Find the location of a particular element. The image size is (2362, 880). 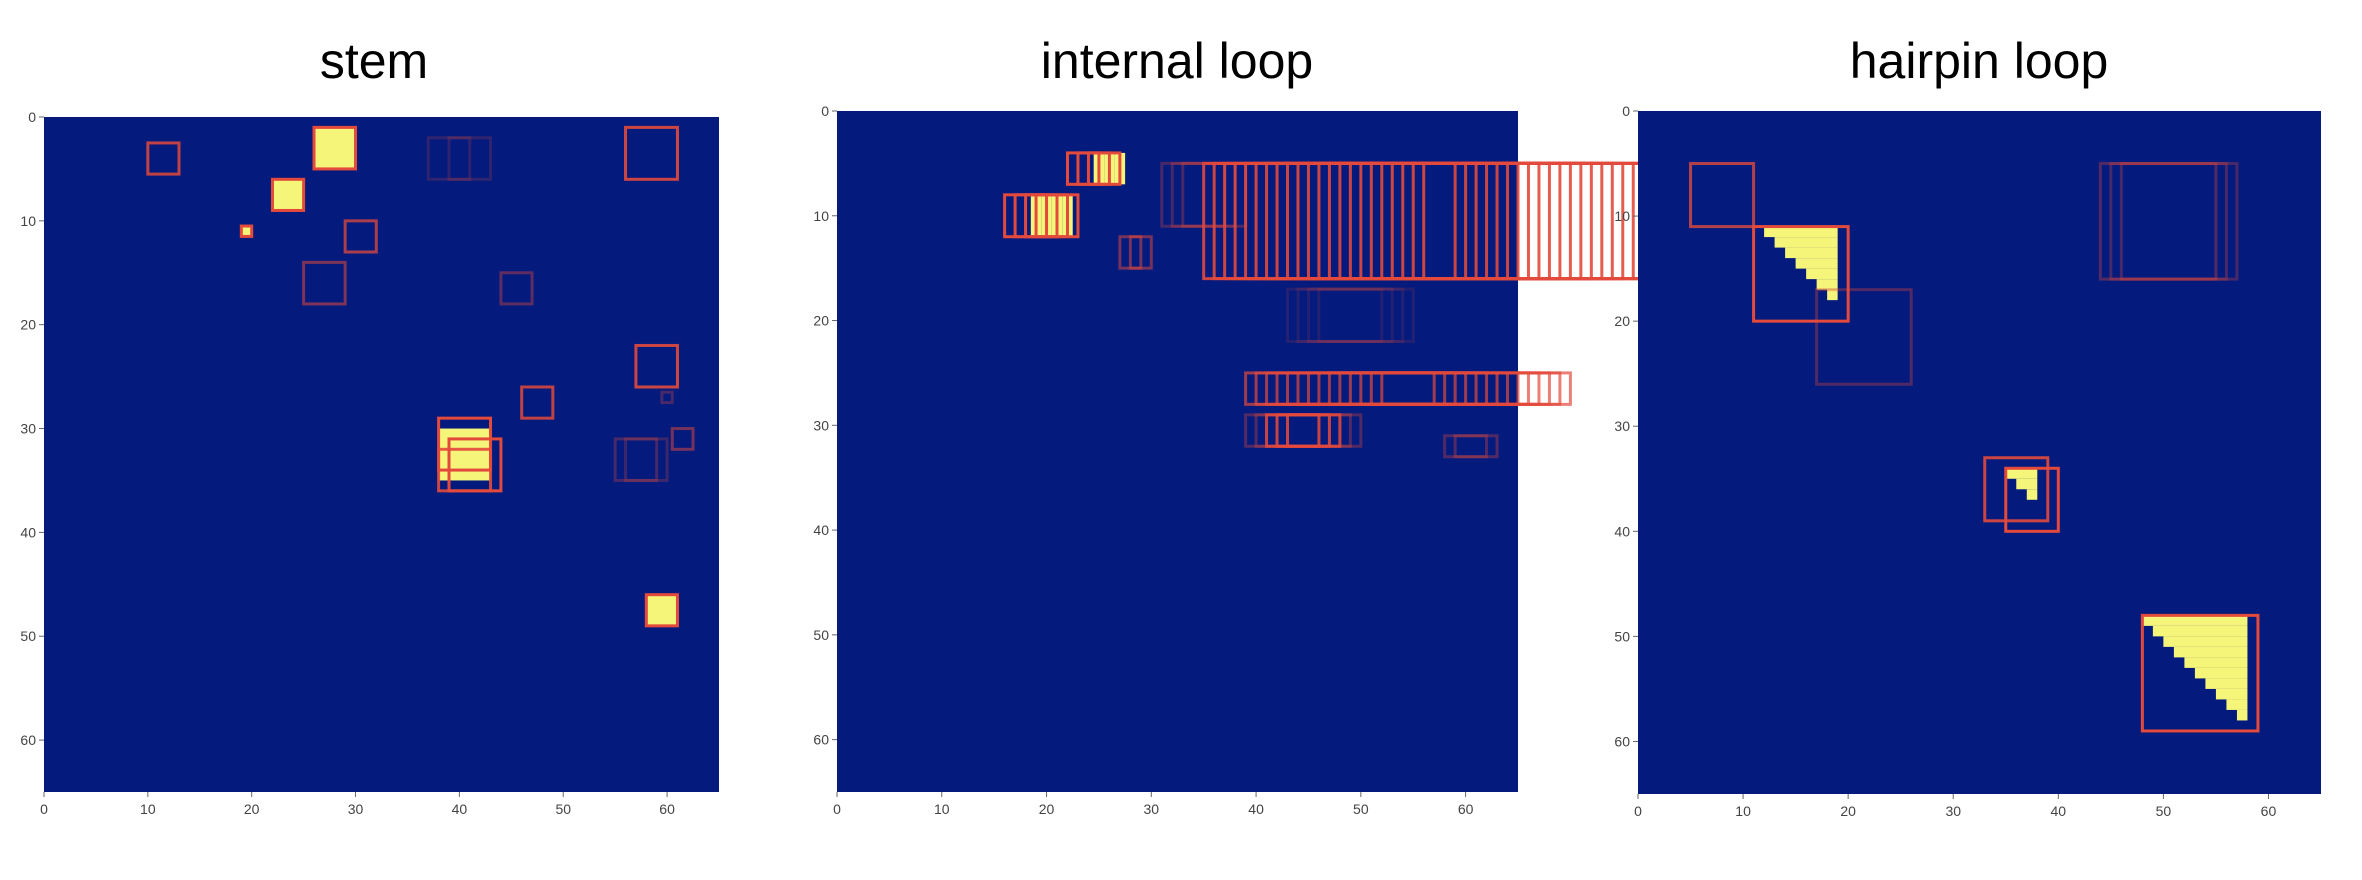

panel-title: hairpin loop is located at coordinates (1979, 61).